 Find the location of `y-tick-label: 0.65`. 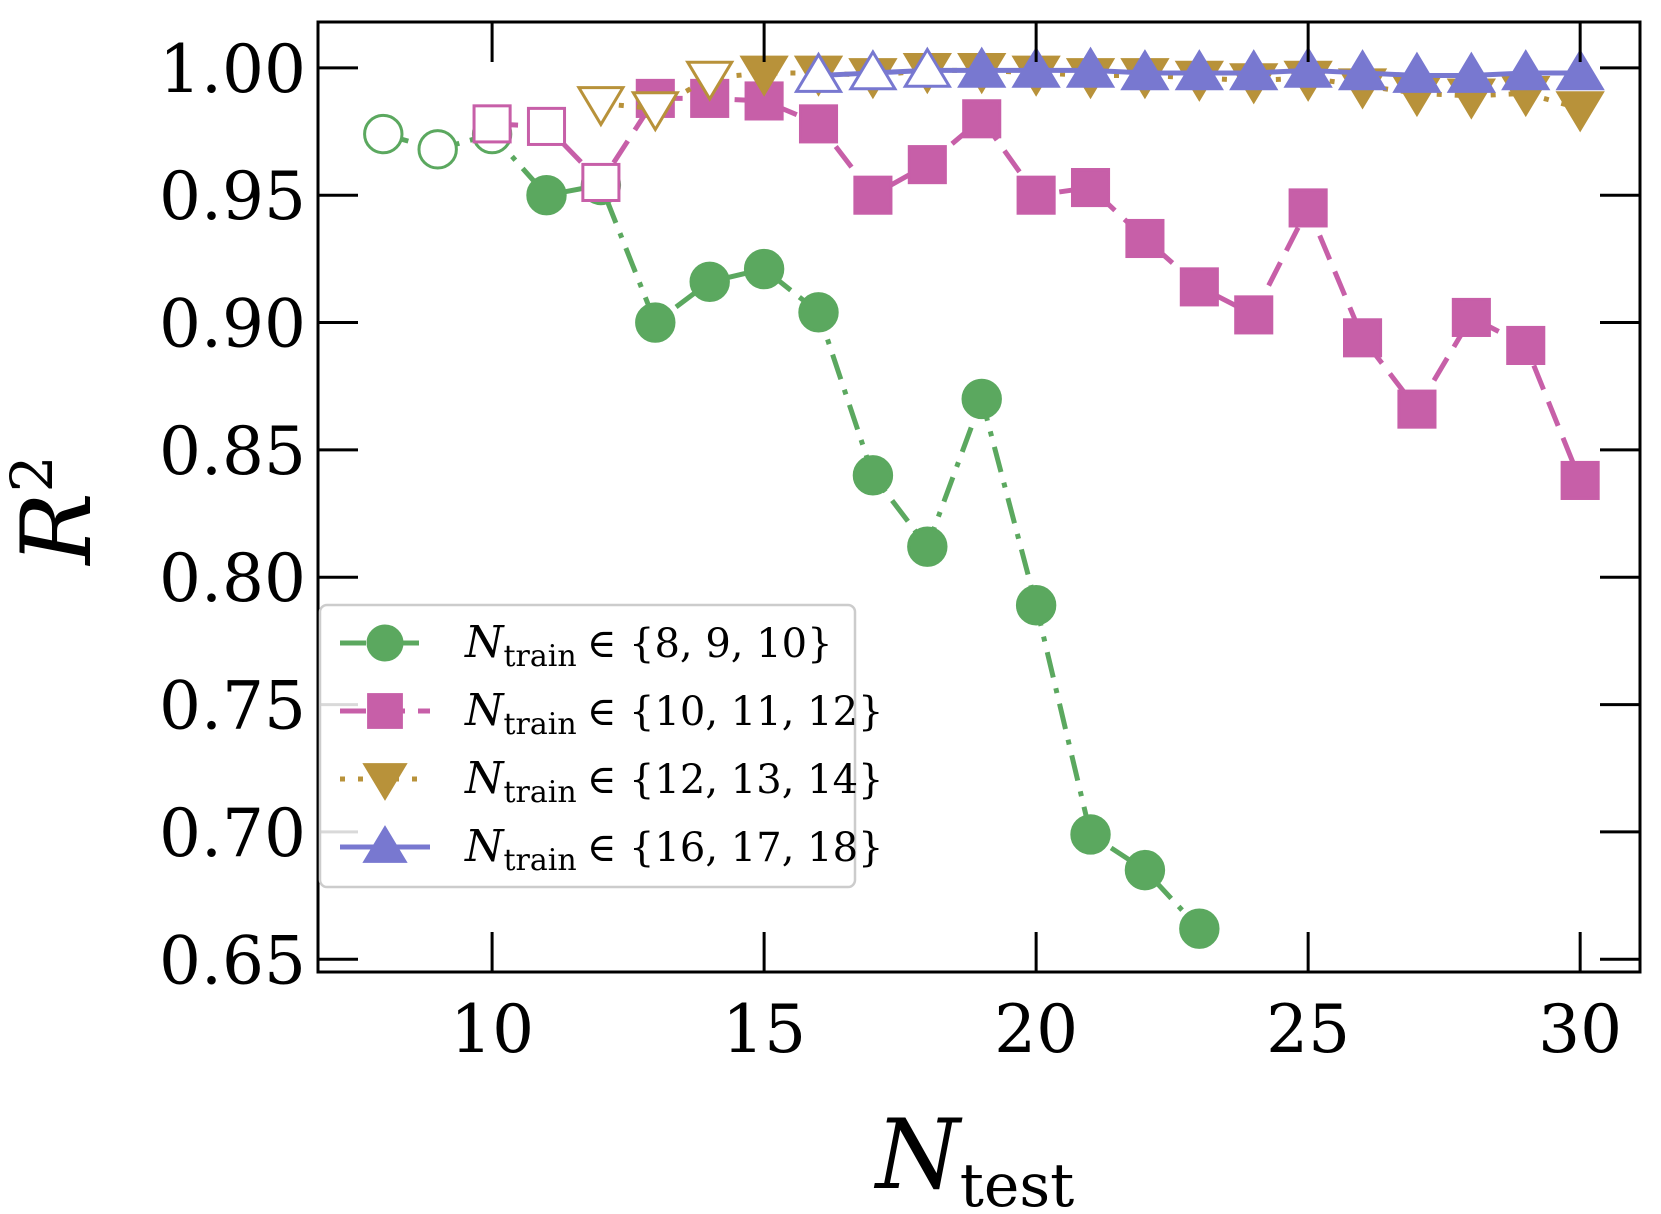

y-tick-label: 0.65 is located at coordinates (232, 960).